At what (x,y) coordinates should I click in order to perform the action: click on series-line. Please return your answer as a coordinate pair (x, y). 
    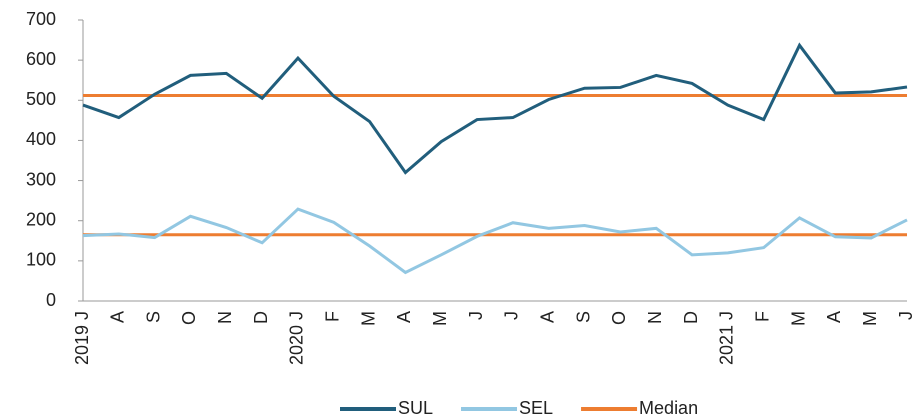
    Looking at the image, I should click on (495, 241).